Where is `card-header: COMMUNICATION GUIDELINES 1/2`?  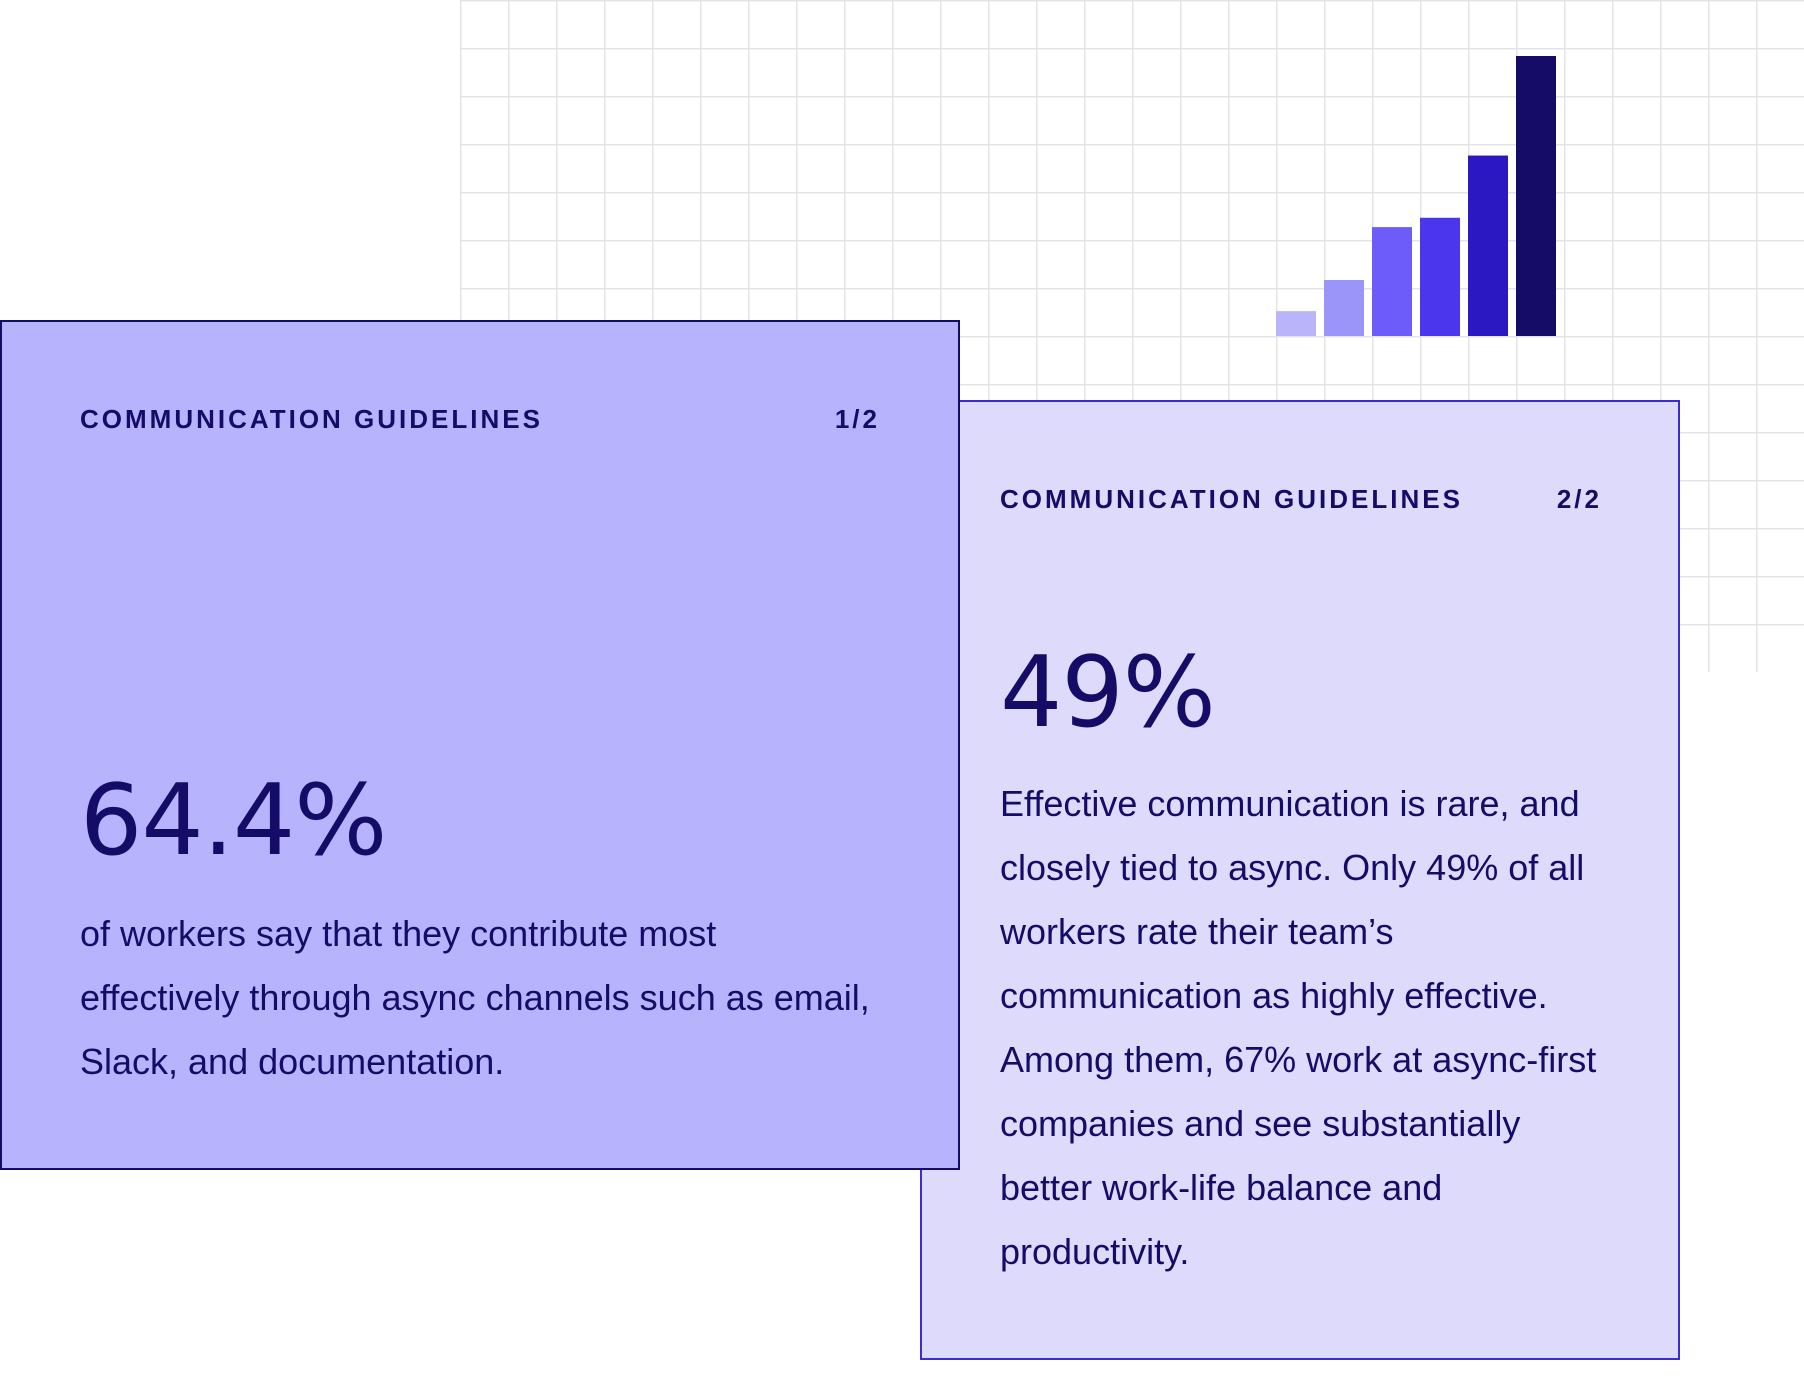 card-header: COMMUNICATION GUIDELINES 1/2 is located at coordinates (480, 419).